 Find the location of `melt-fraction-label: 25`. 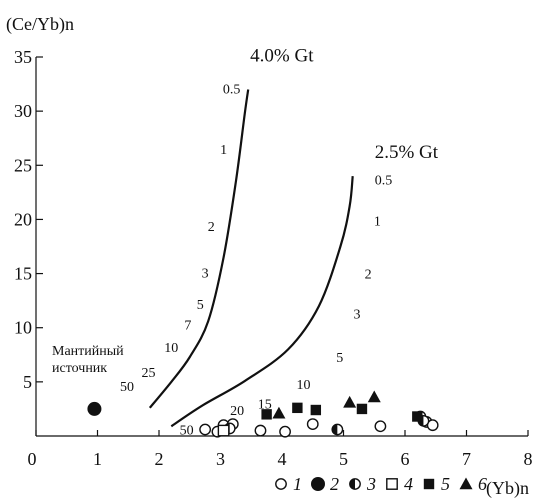

melt-fraction-label: 25 is located at coordinates (149, 373).